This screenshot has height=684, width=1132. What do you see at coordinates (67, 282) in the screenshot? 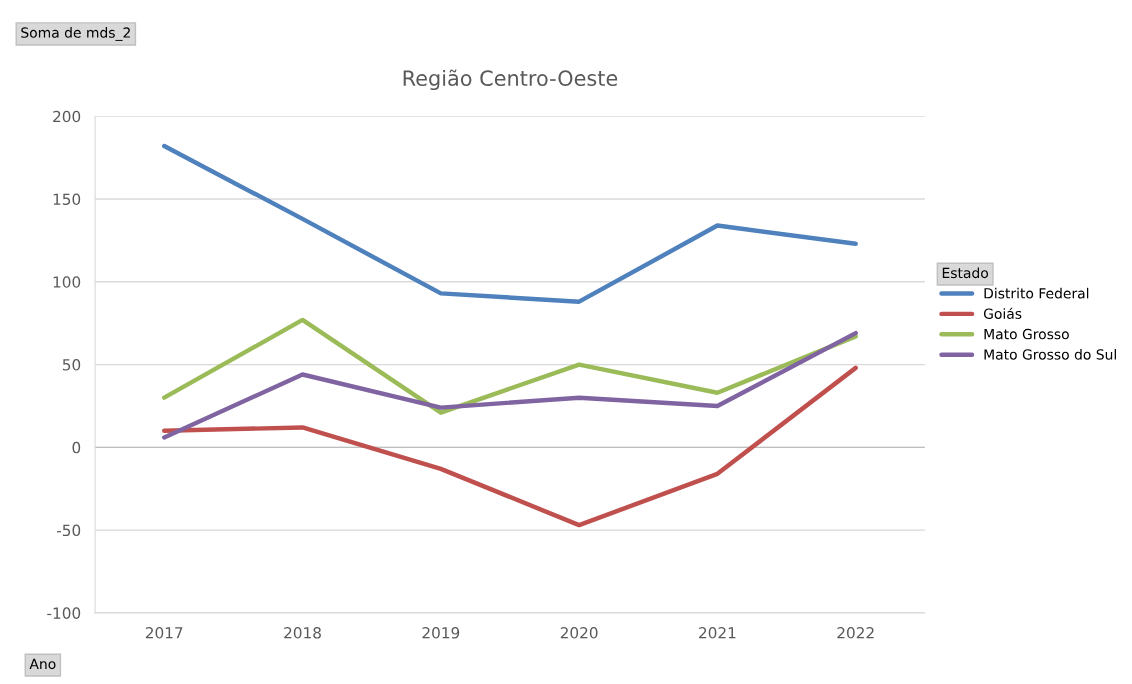
I see `y-tick-label: 100` at bounding box center [67, 282].